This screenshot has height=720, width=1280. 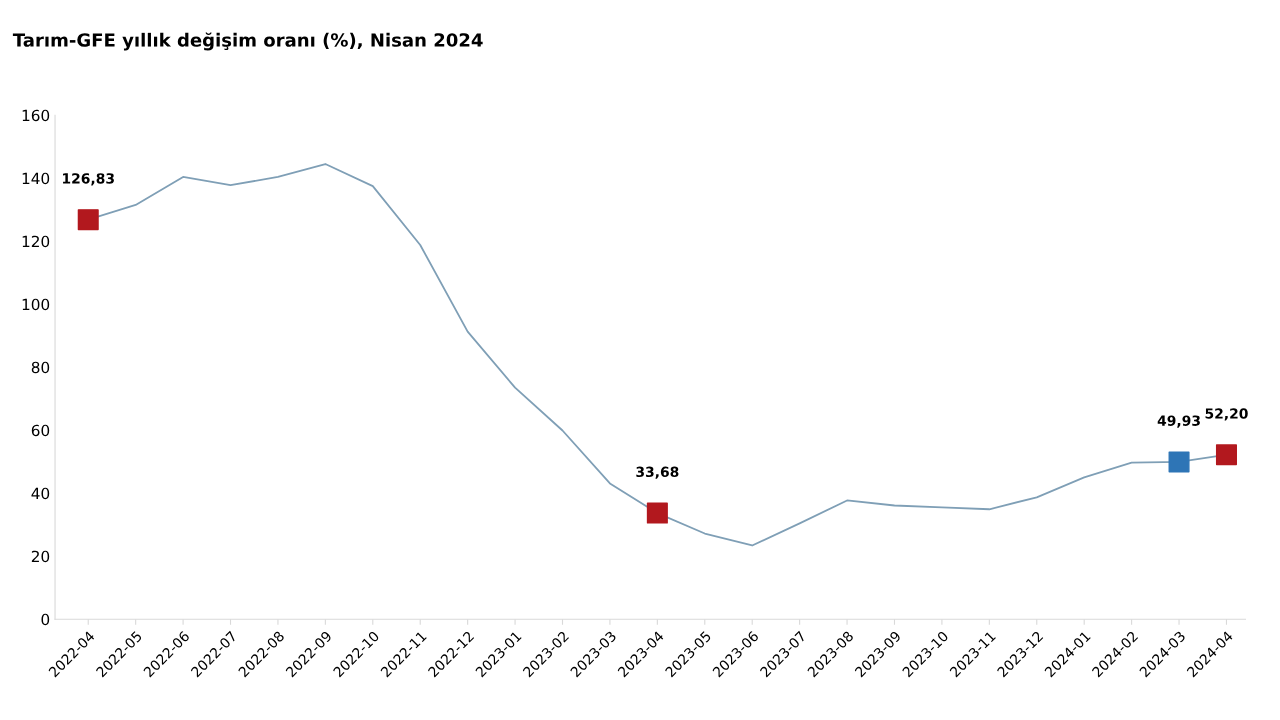 I want to click on y-tick-label: 60, so click(x=40, y=430).